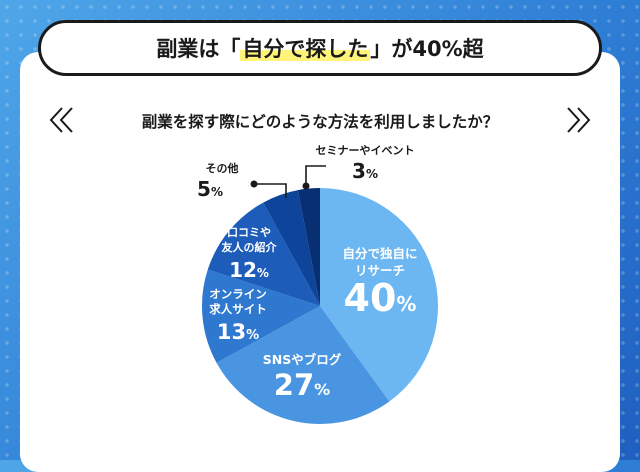 This screenshot has height=472, width=640. Describe the element at coordinates (302, 385) in the screenshot. I see `slice-value-2: 27%` at that location.